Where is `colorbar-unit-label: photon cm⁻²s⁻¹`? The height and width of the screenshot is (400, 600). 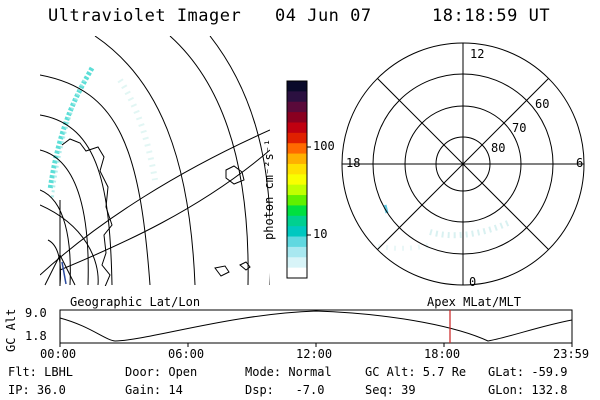
colorbar-unit-label: photon cm⁻²s⁻¹ is located at coordinates (269, 189).